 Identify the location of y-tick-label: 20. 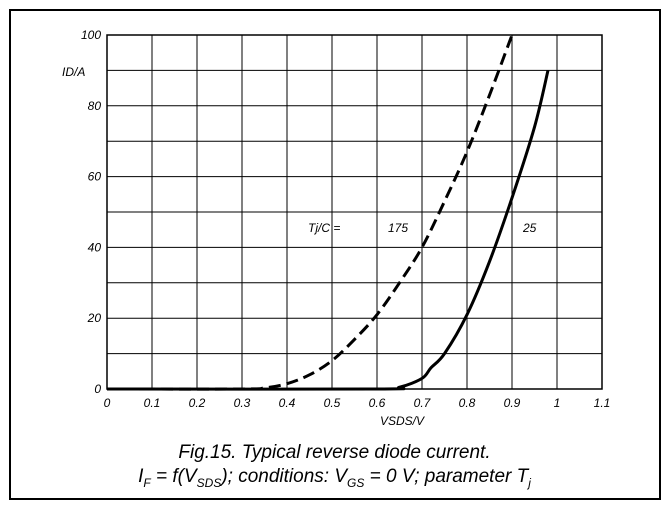
(94, 318).